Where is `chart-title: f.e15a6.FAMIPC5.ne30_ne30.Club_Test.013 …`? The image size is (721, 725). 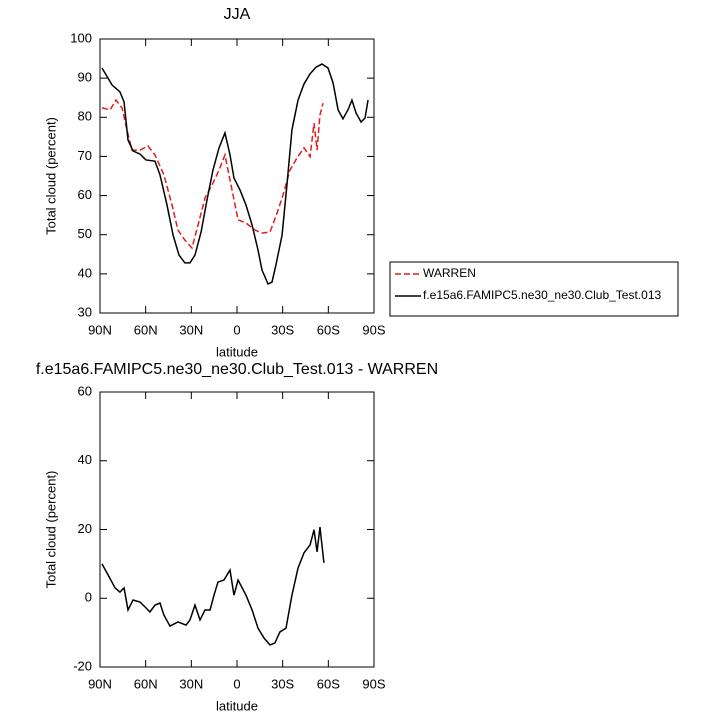 chart-title: f.e15a6.FAMIPC5.ne30_ne30.Club_Test.013 … is located at coordinates (237, 369).